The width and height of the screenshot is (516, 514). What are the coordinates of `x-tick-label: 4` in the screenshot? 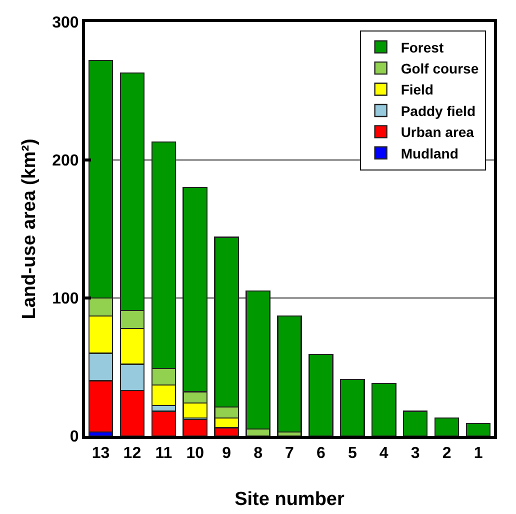 It's located at (383, 453).